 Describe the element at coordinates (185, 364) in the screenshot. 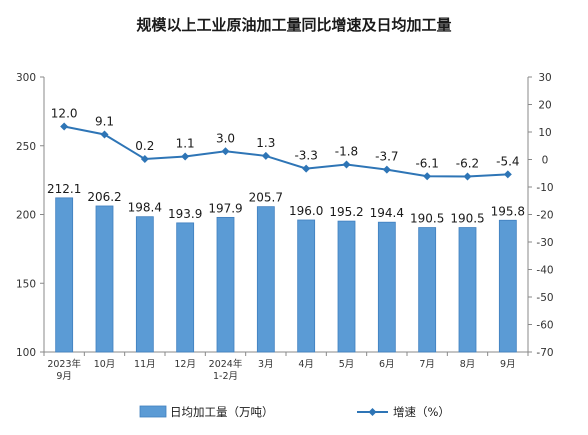

I see `x-tick-label: 12月` at that location.